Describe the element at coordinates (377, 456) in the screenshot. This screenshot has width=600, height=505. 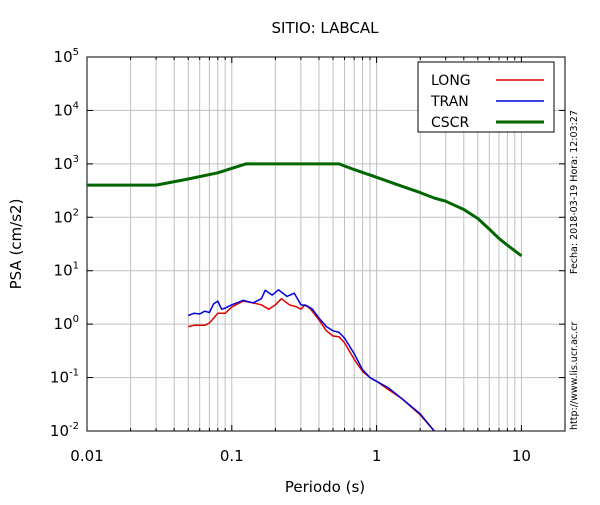
I see `x-tick-label: 1` at that location.